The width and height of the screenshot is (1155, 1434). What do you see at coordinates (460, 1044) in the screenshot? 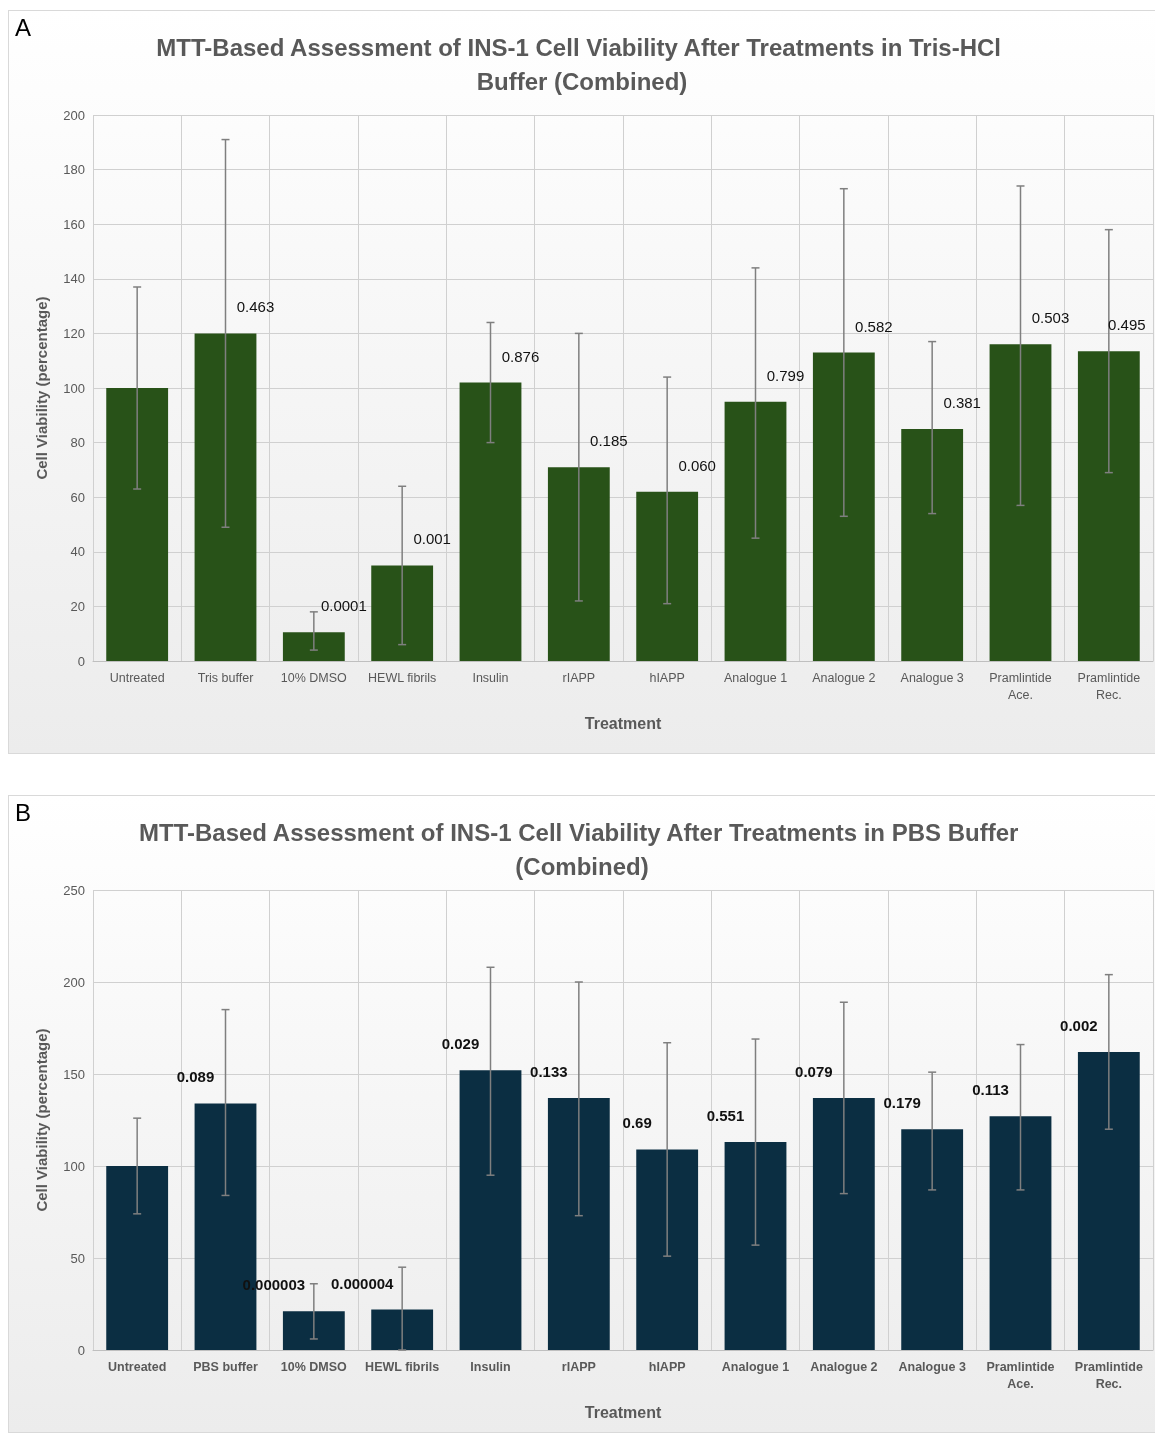
I see `annotation: 0.029` at bounding box center [460, 1044].